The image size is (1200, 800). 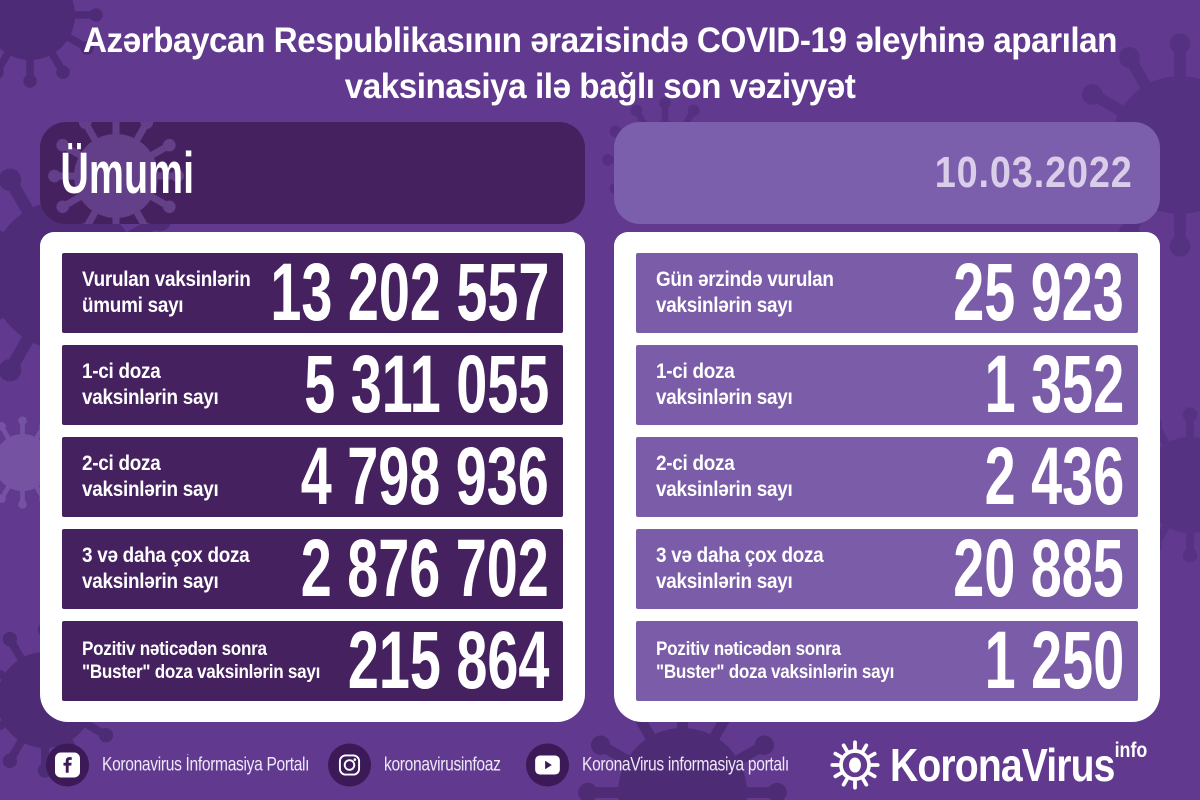 What do you see at coordinates (745, 280) in the screenshot?
I see `stat-label-line: Gün ərzində vurulan` at bounding box center [745, 280].